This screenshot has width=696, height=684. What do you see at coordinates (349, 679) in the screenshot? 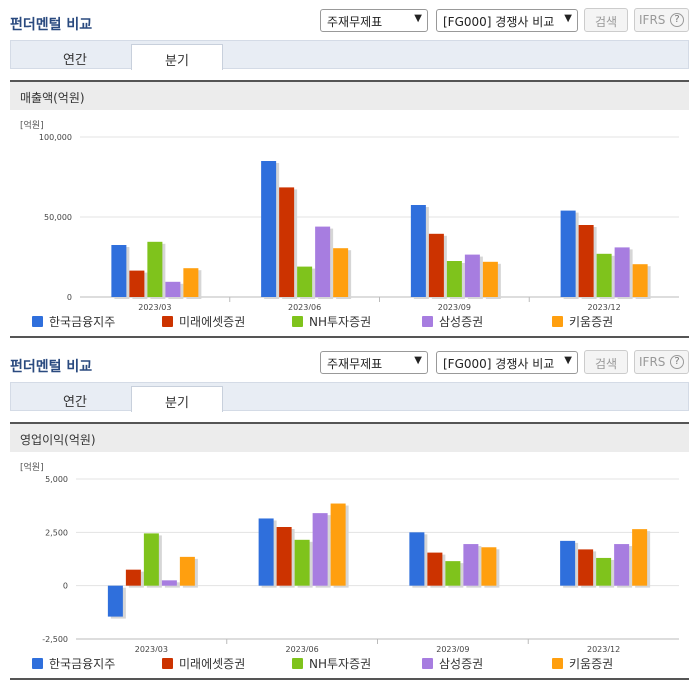
I see `divider` at bounding box center [349, 679].